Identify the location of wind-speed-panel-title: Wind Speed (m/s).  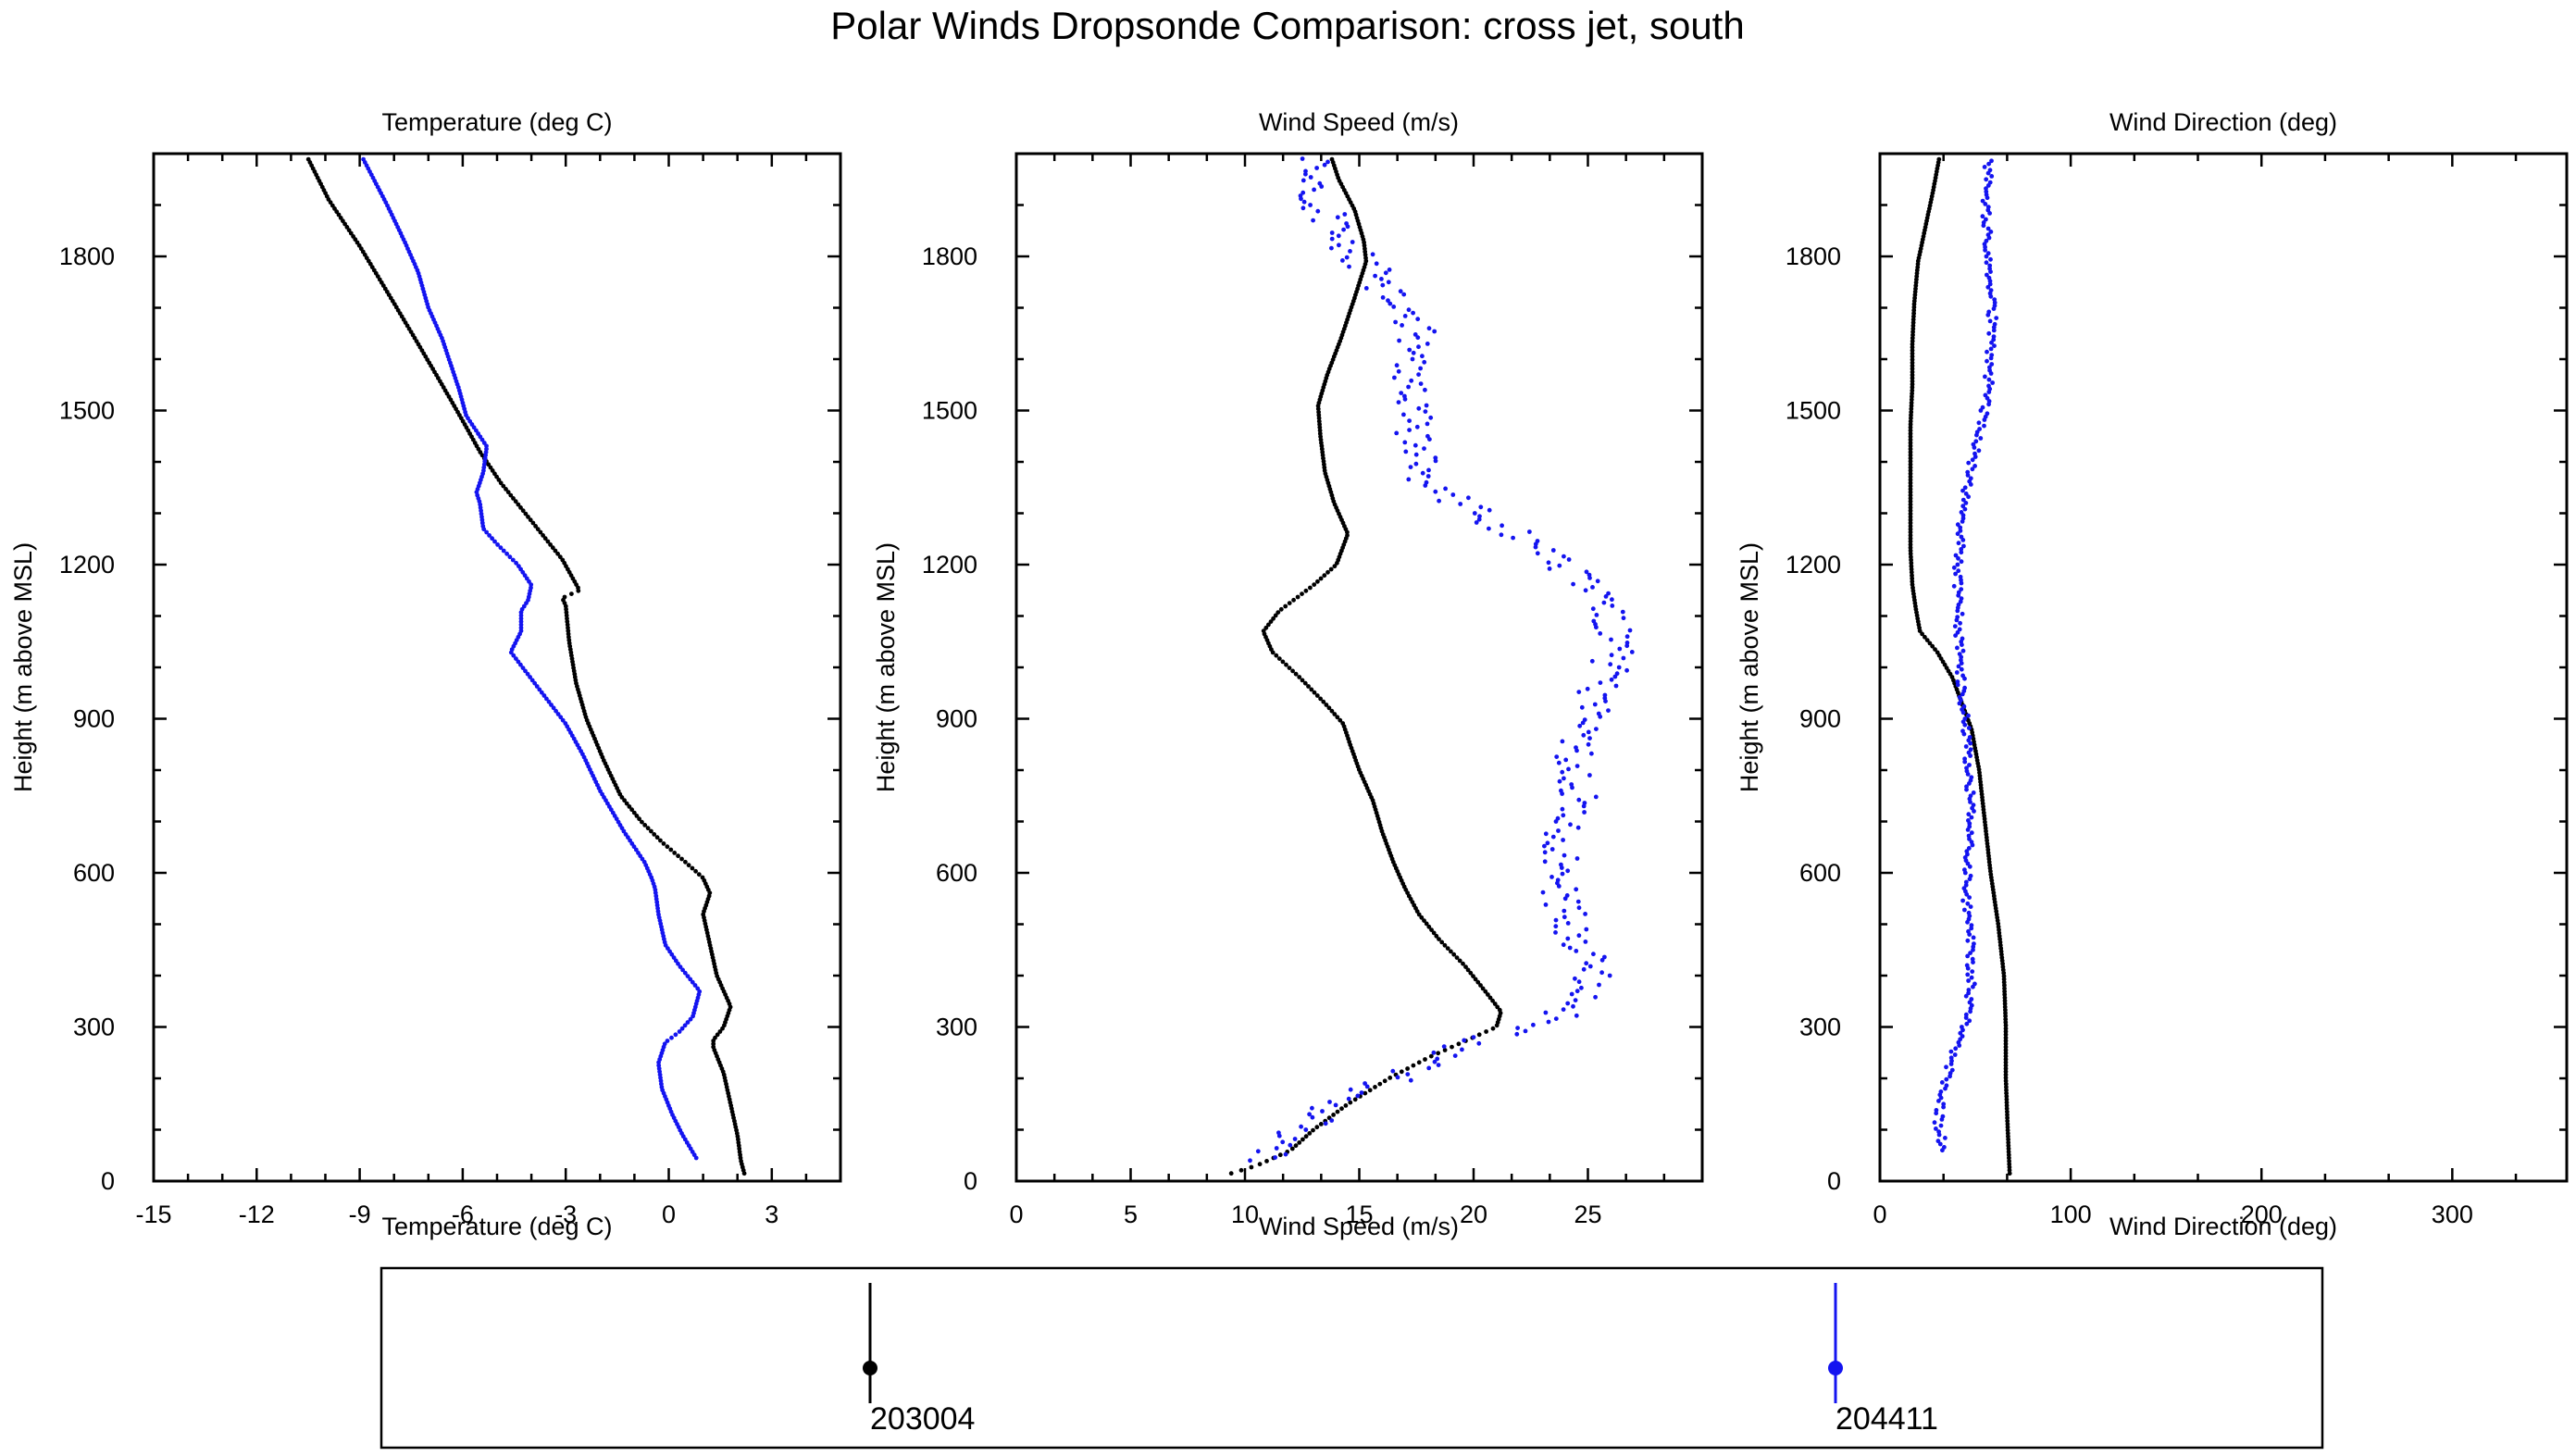
(1359, 122).